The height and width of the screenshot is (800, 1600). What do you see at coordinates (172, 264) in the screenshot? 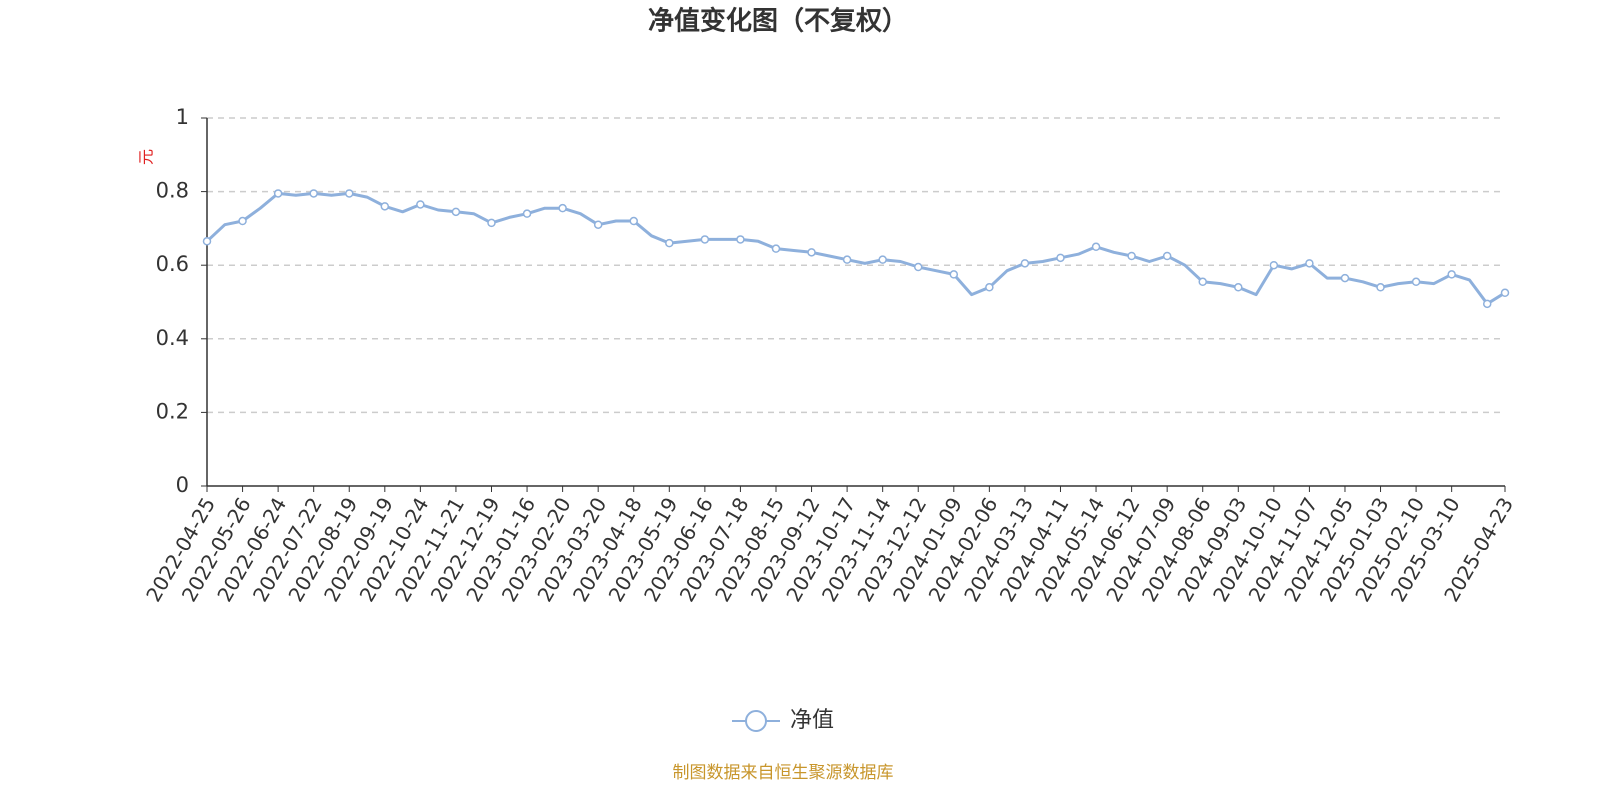
I see `y-tick-label: 0.6` at bounding box center [172, 264].